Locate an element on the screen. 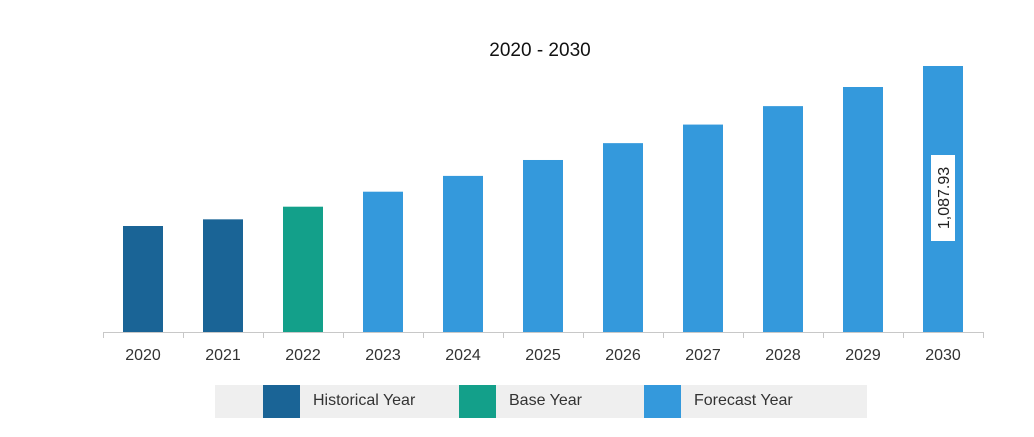  bar-2023 is located at coordinates (383, 261).